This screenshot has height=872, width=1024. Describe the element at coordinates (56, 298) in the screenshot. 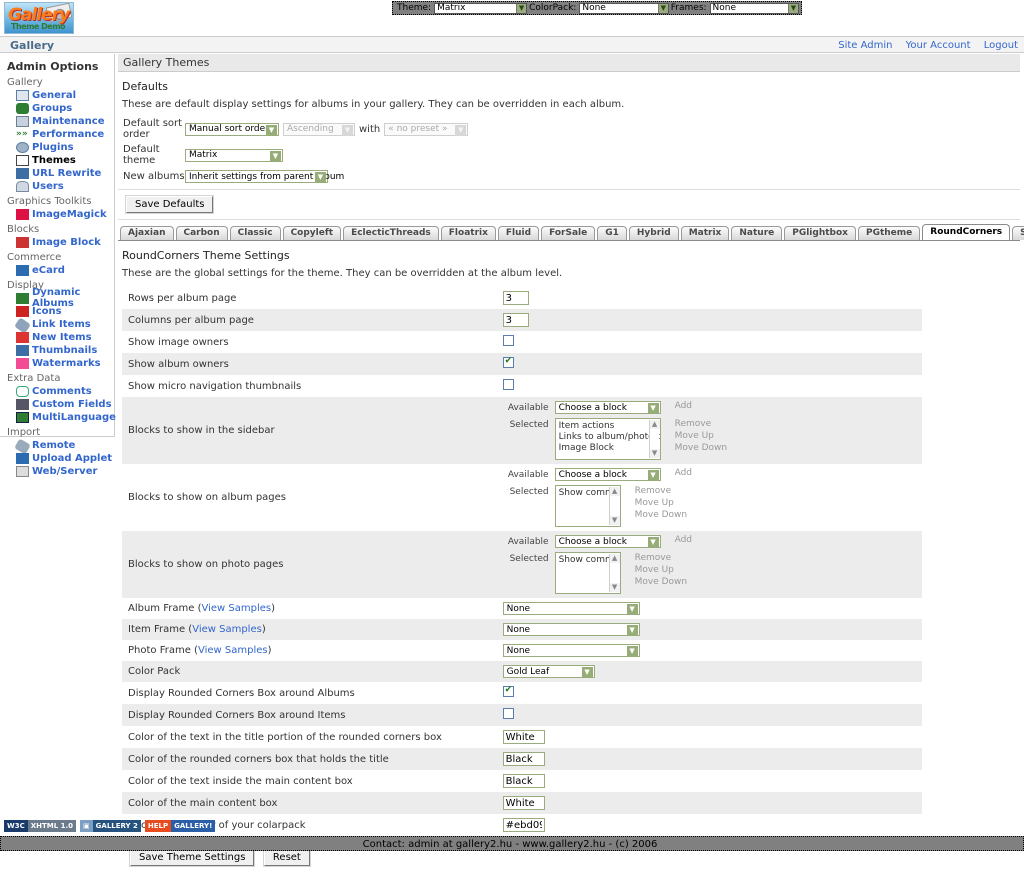

I see `sidebar-item-label: Dynamic Albums` at that location.